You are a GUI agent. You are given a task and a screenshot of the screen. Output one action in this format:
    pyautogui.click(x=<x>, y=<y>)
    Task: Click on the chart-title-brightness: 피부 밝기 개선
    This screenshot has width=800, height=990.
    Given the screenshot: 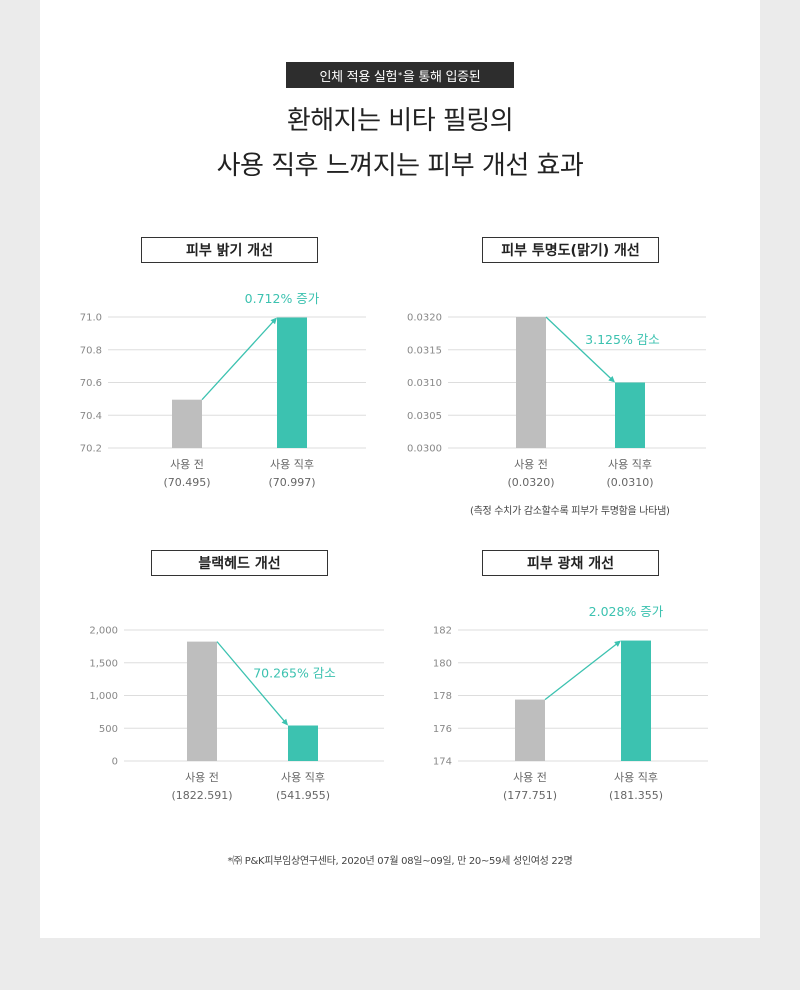 What is the action you would take?
    pyautogui.click(x=229, y=250)
    